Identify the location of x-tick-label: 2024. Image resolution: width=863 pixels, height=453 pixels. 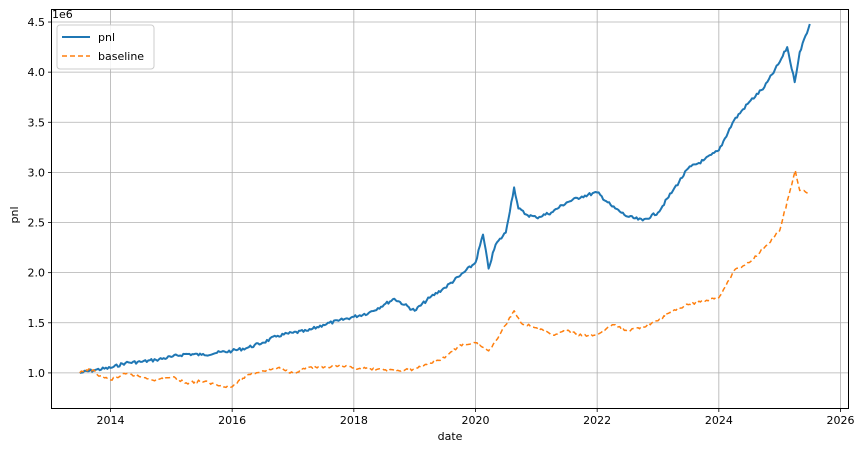
(719, 420).